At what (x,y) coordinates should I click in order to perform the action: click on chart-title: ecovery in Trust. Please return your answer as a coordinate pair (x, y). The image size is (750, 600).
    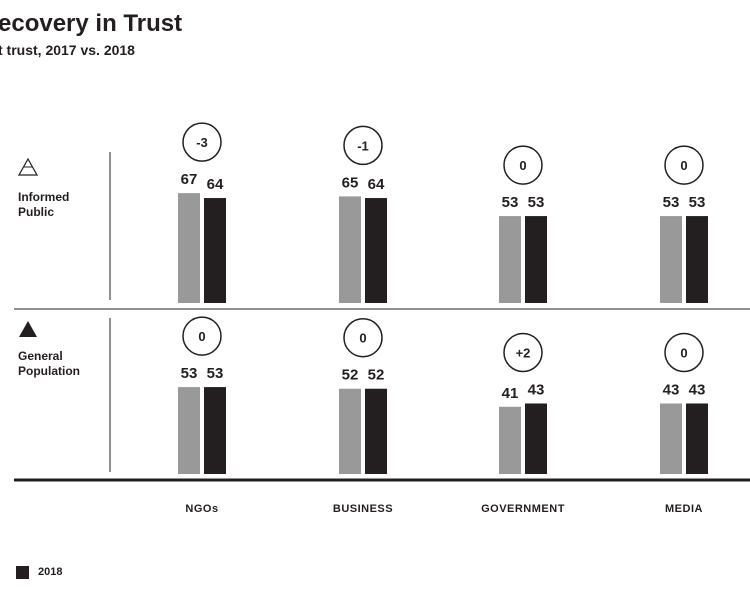
    Looking at the image, I should click on (91, 23).